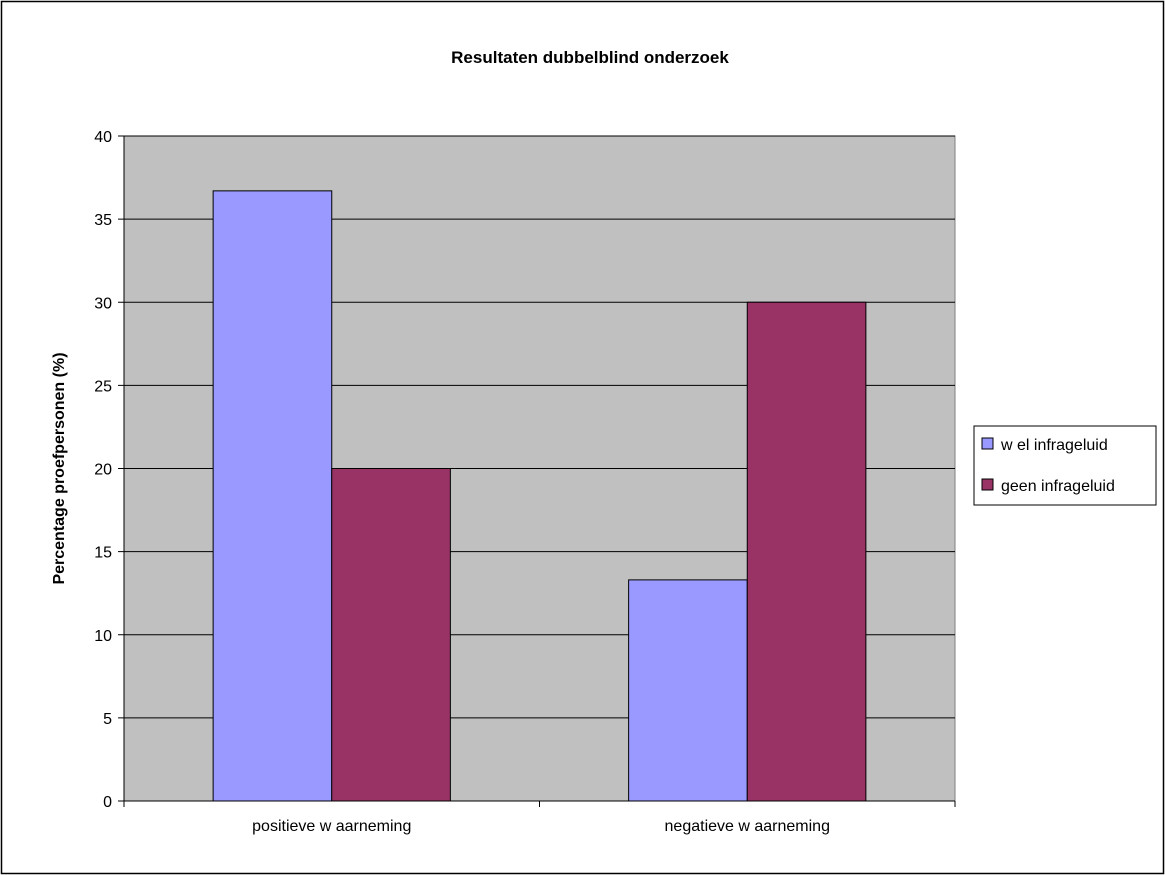 The image size is (1165, 875). What do you see at coordinates (107, 802) in the screenshot?
I see `y-tick-label: 0` at bounding box center [107, 802].